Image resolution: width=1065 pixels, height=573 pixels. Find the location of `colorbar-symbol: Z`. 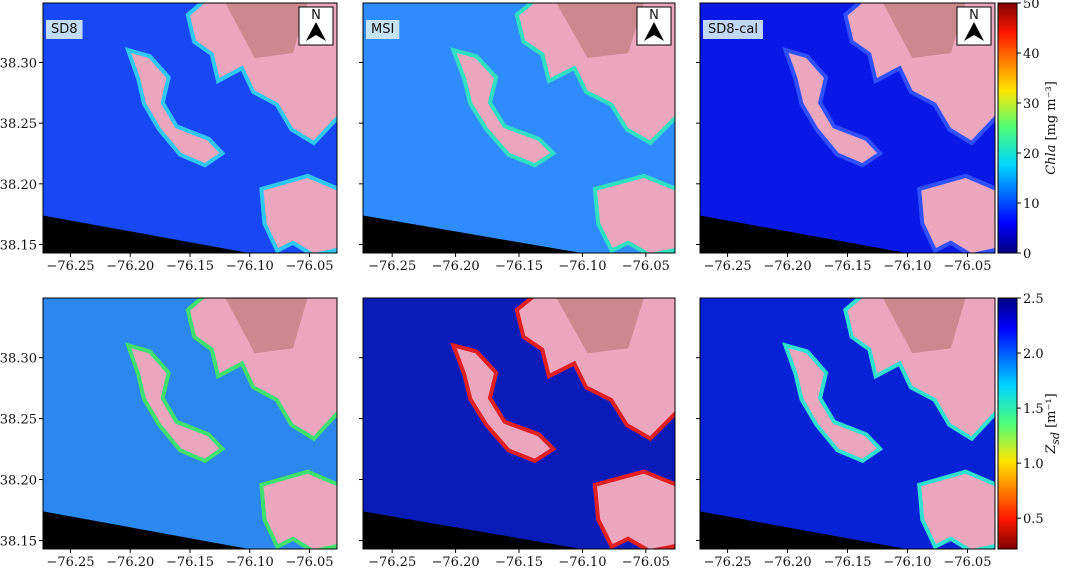

colorbar-symbol: Z is located at coordinates (1051, 449).